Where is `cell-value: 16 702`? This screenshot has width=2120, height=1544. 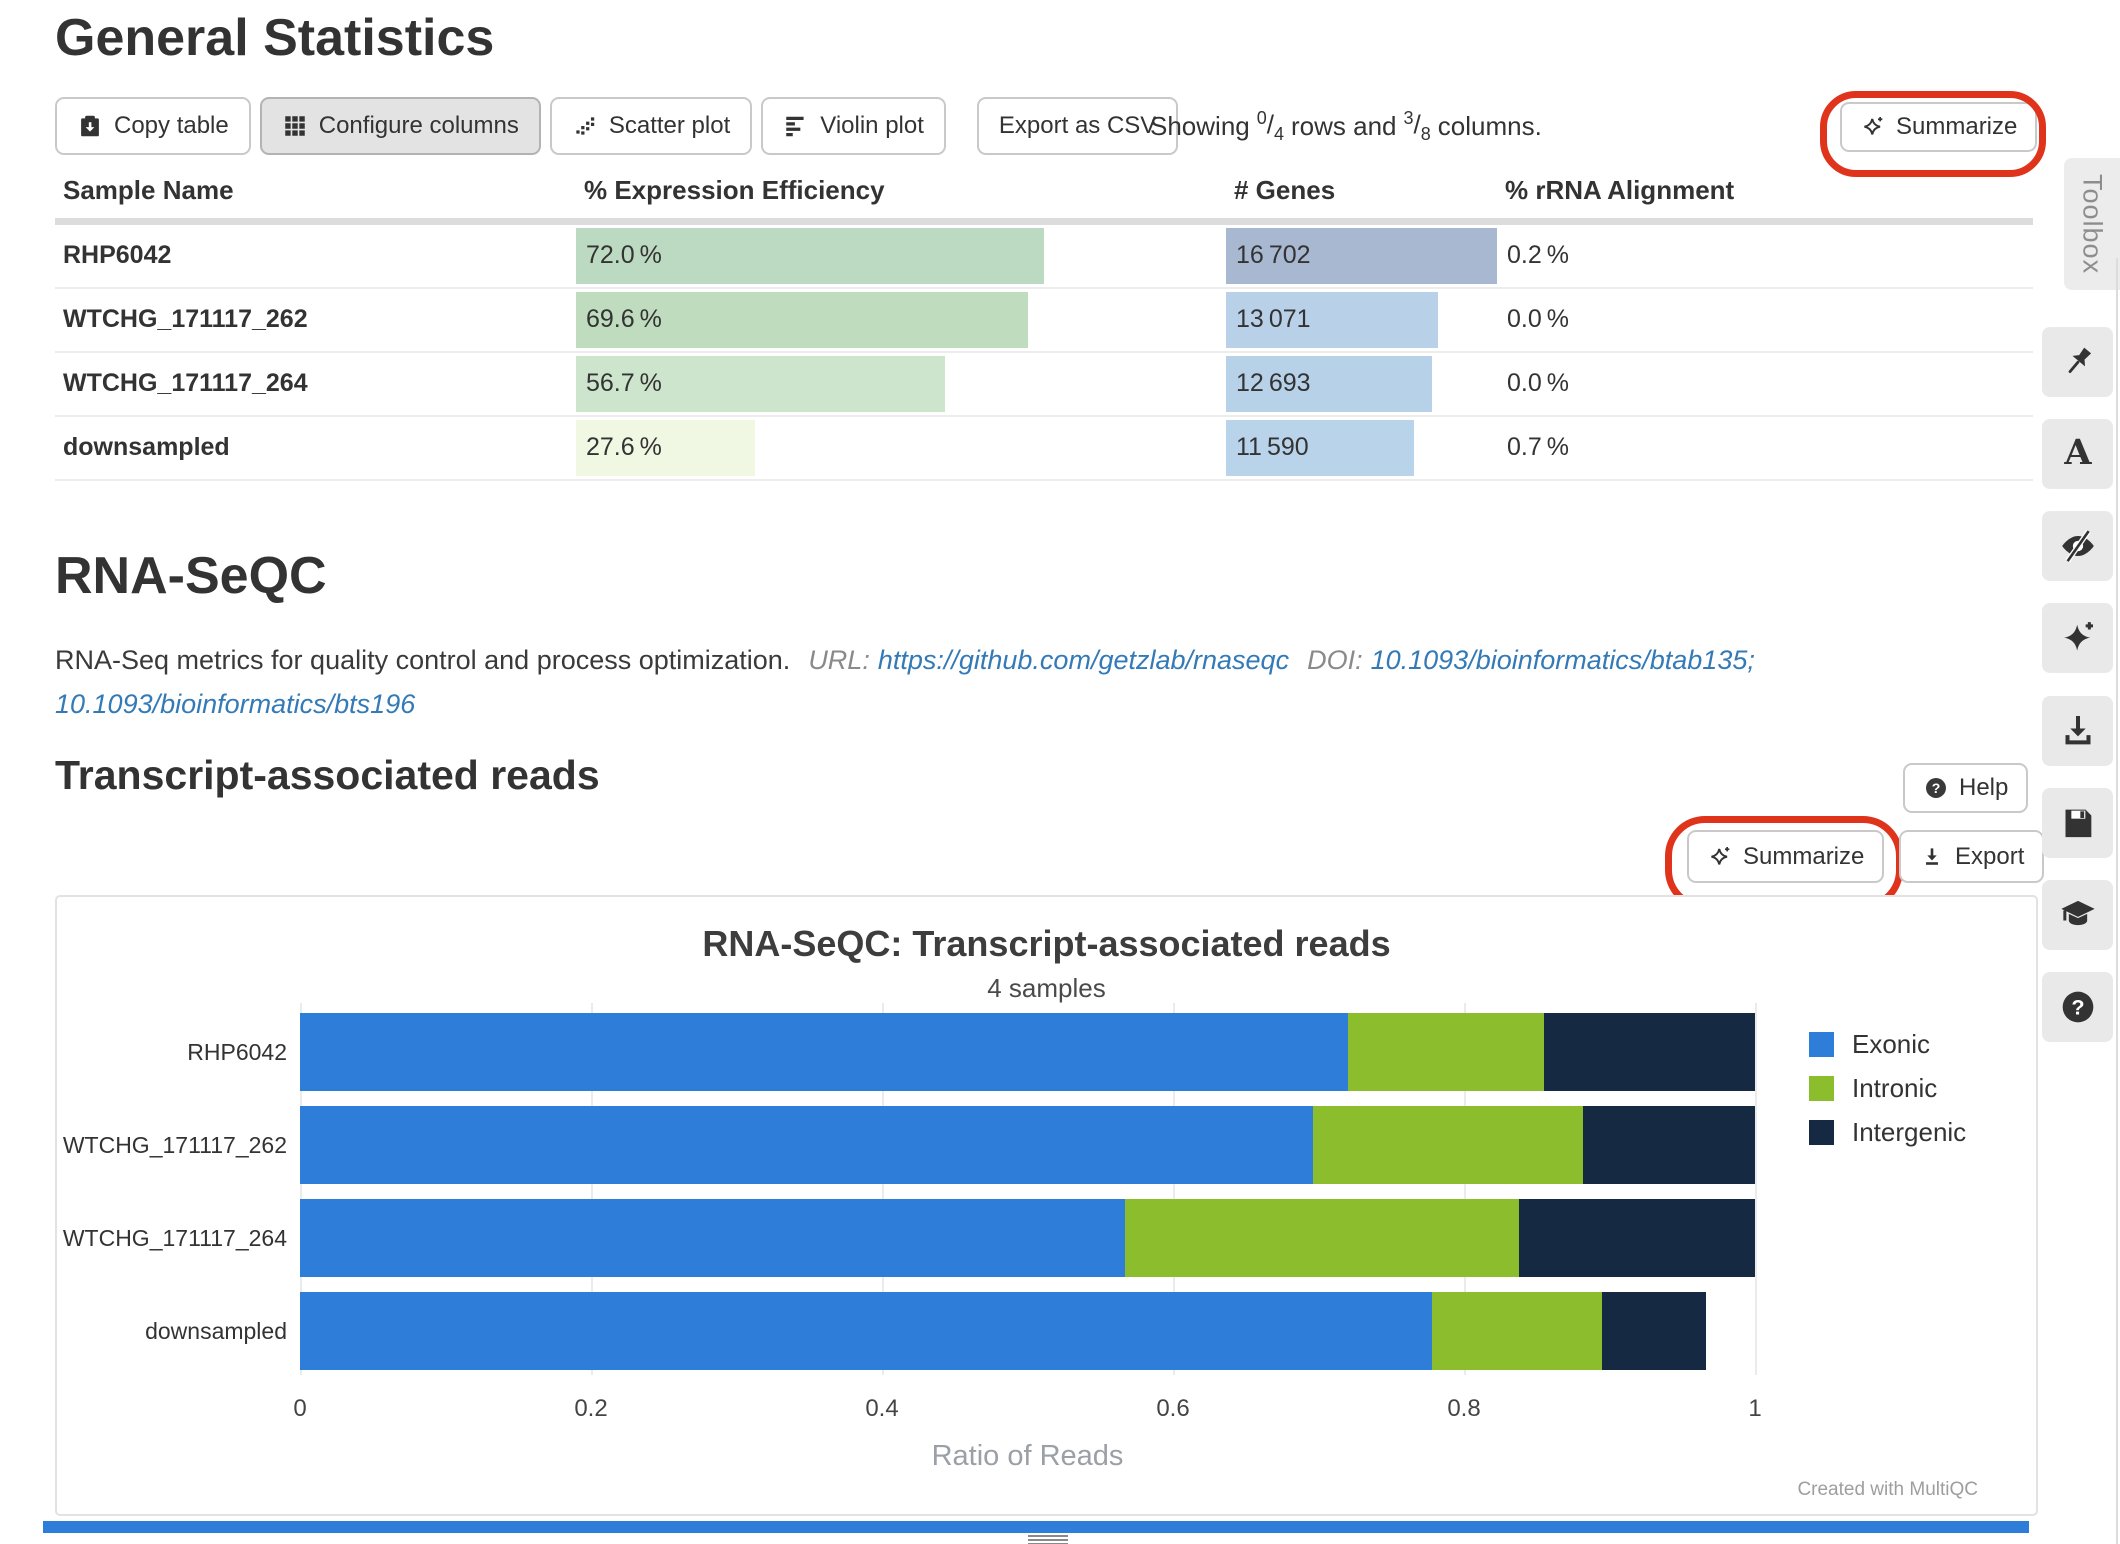 cell-value: 16 702 is located at coordinates (1273, 255).